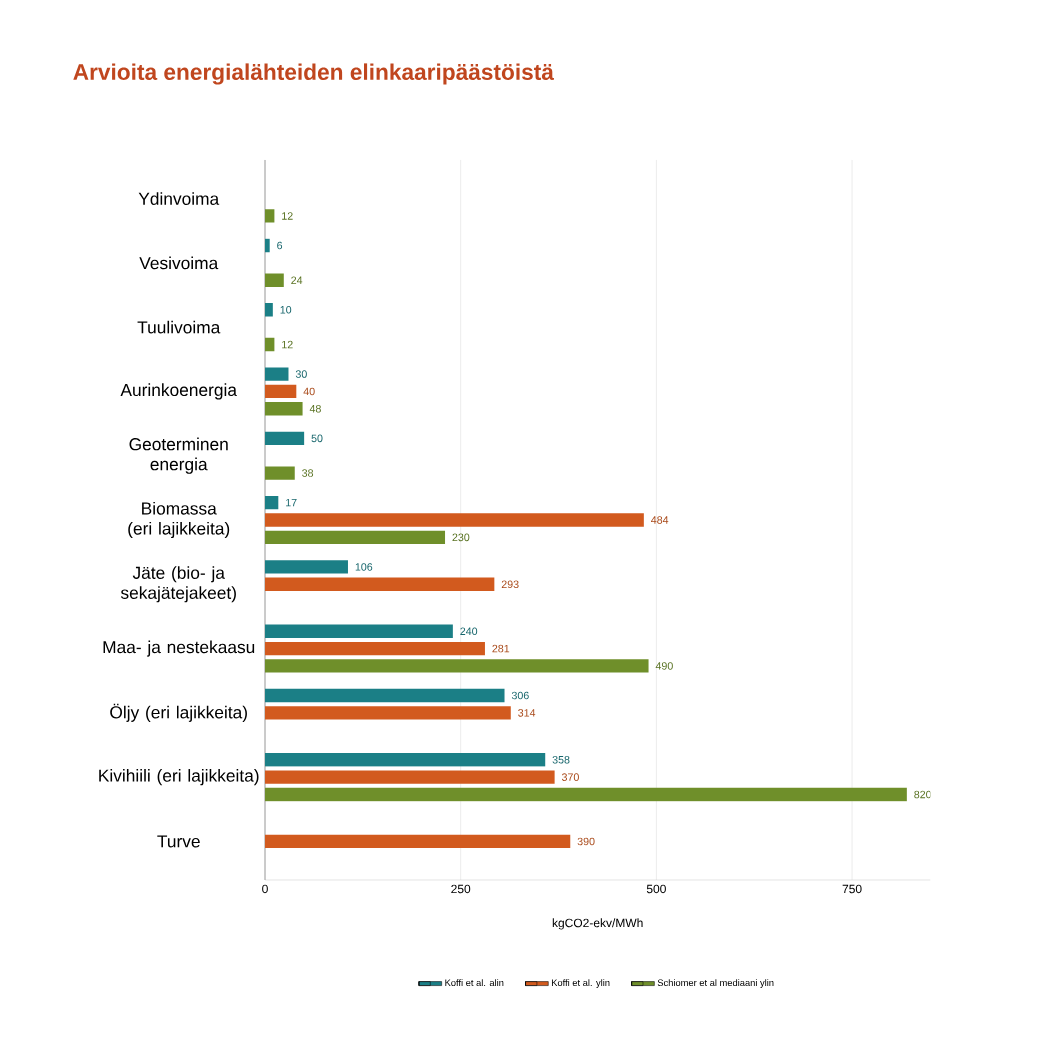 The width and height of the screenshot is (1056, 1052). I want to click on data-label: 48, so click(315, 409).